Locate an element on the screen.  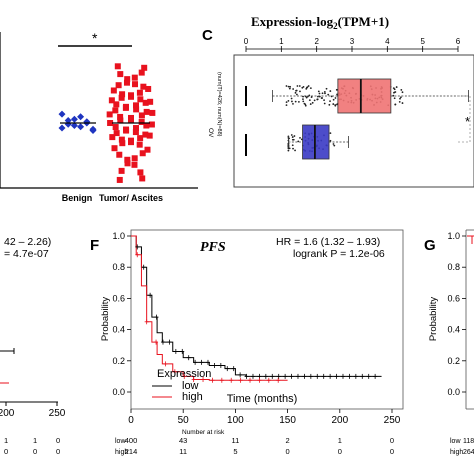
f-risk-low-count: 11 is located at coordinates (236, 440).